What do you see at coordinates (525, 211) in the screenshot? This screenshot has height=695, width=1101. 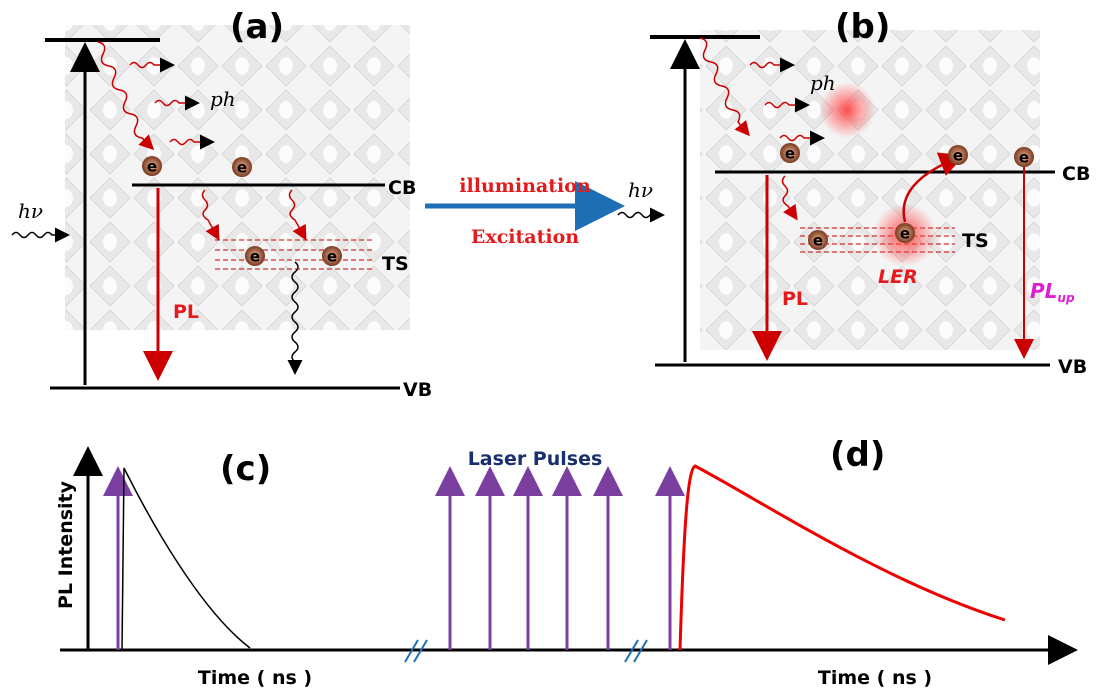 I see `transition: illumination Excitation` at bounding box center [525, 211].